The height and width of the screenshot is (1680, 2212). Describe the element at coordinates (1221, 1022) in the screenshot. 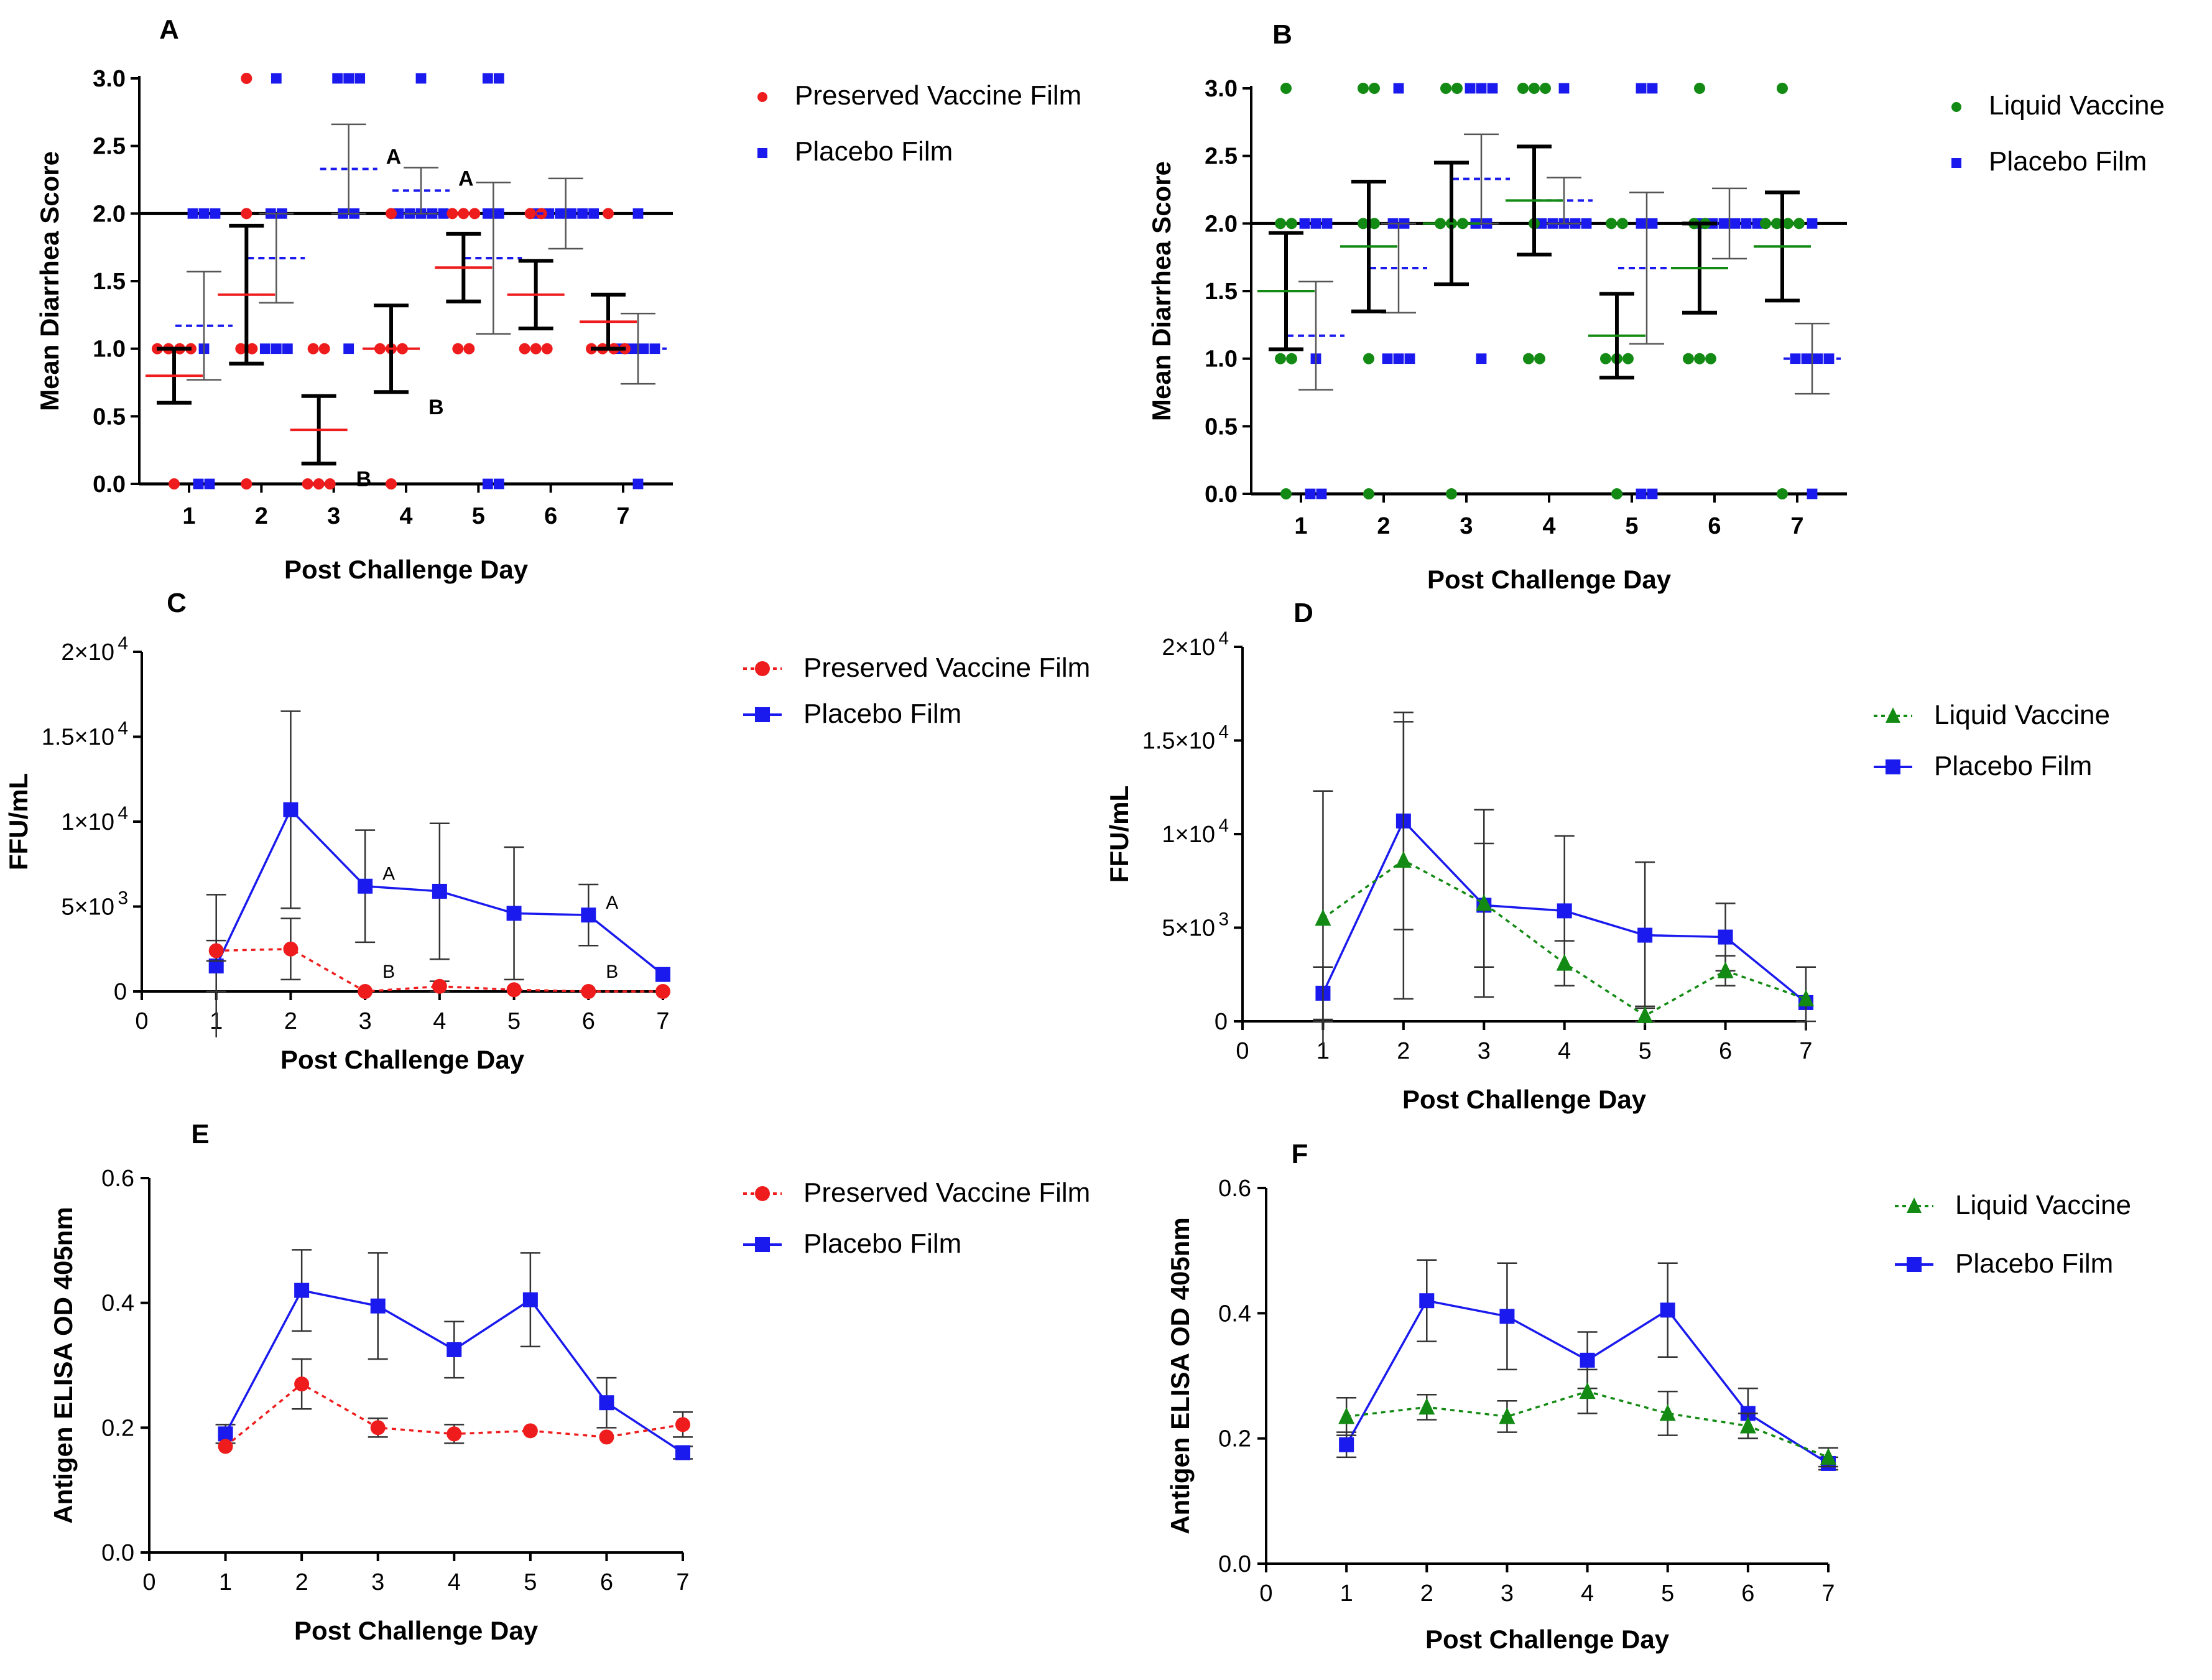

I see `y-tick-label: 0` at that location.